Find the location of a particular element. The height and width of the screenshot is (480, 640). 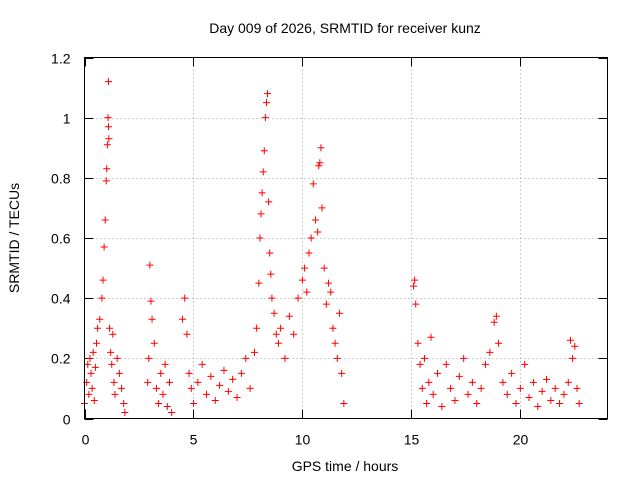

y-tick-label: 1.2 is located at coordinates (61, 59).